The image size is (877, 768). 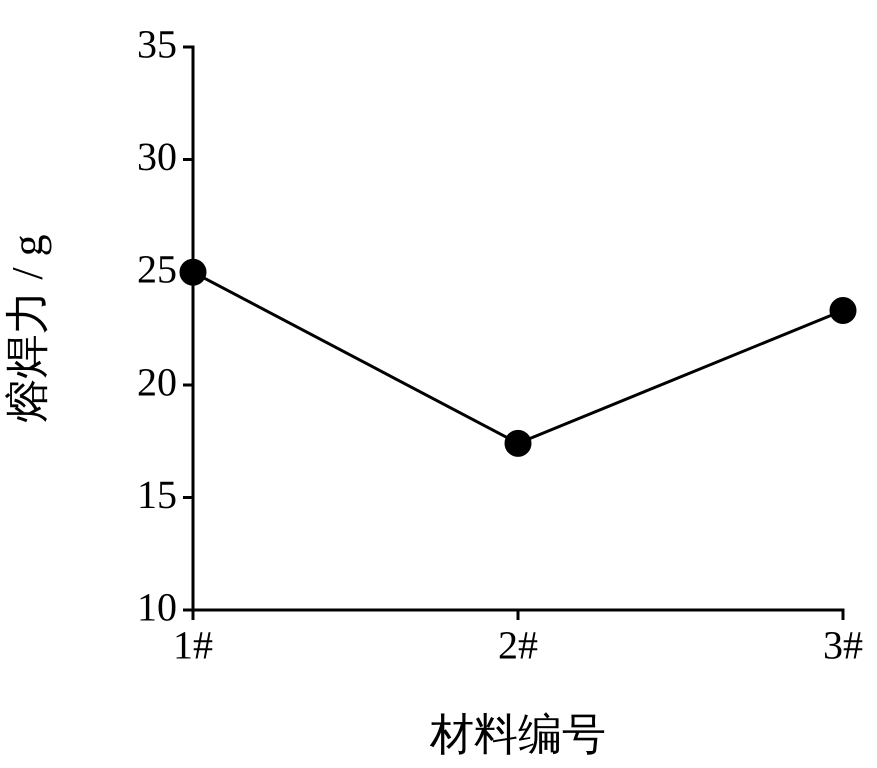 What do you see at coordinates (843, 645) in the screenshot?
I see `x-tick-label: 3#` at bounding box center [843, 645].